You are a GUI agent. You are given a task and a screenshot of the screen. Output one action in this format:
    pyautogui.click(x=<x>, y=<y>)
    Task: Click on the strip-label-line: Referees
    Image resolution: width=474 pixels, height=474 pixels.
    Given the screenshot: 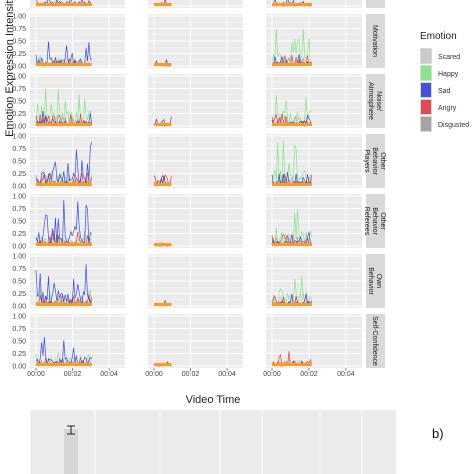 What is the action you would take?
    pyautogui.click(x=366, y=221)
    